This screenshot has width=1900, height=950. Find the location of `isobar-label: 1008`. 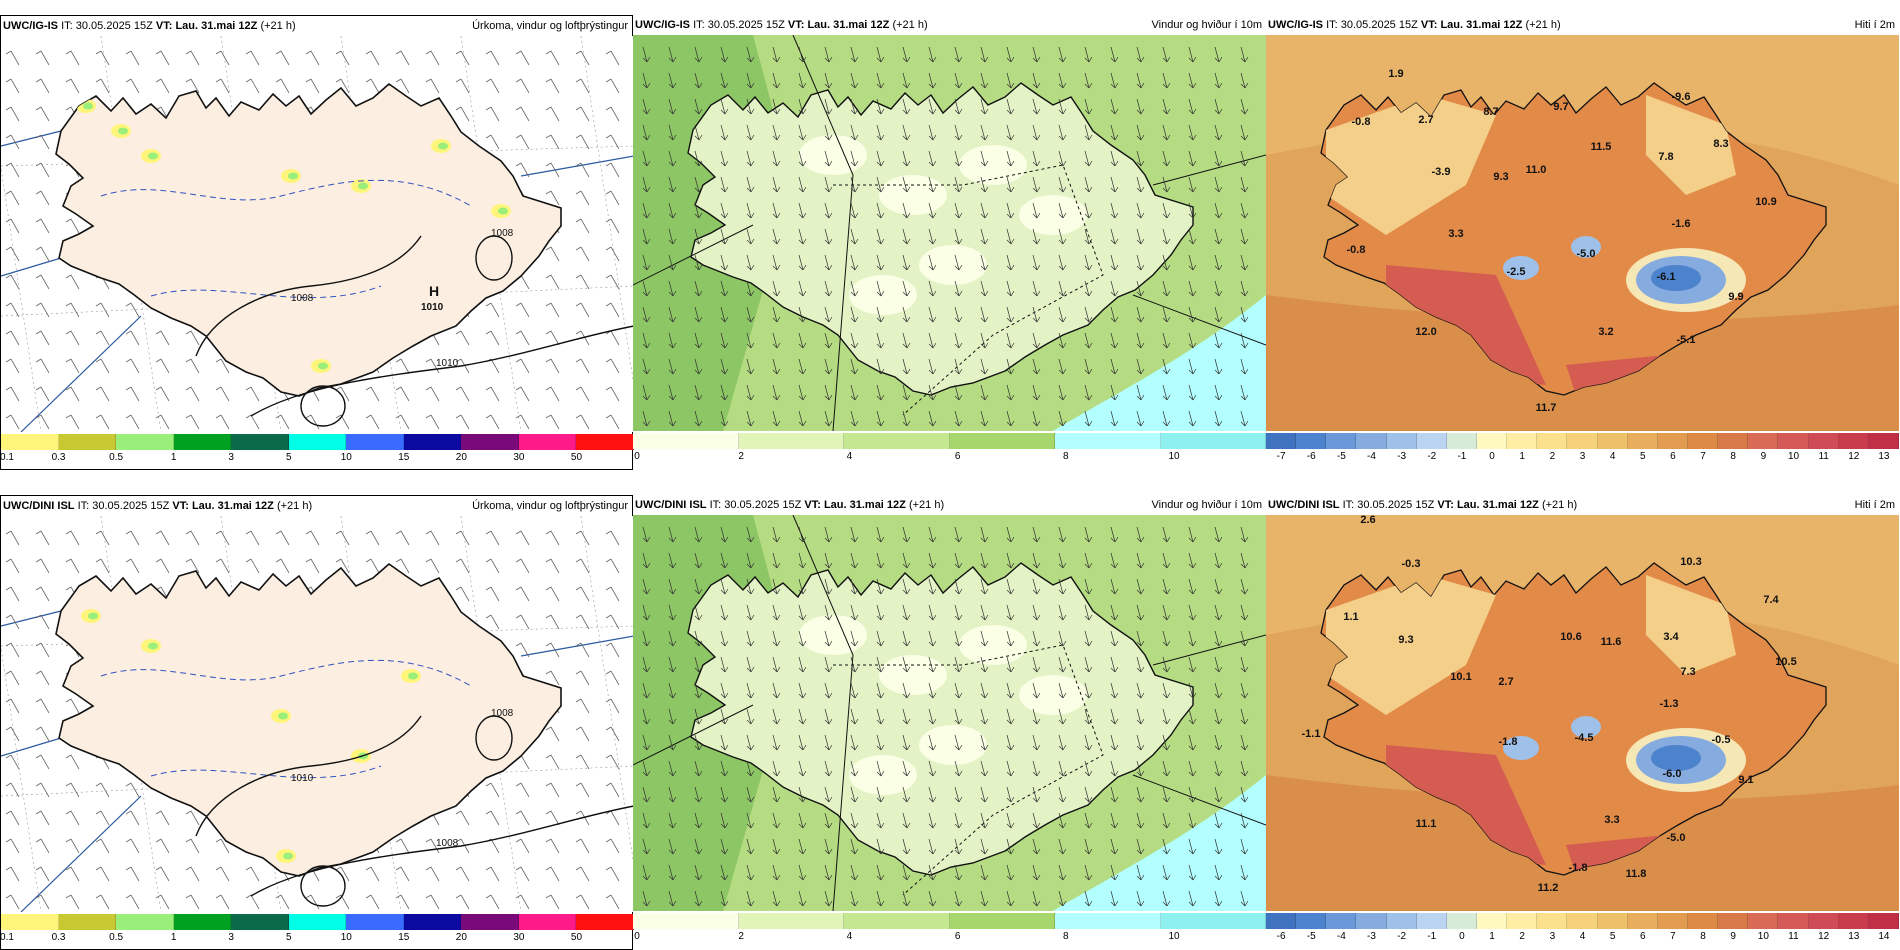

isobar-label: 1008 is located at coordinates (302, 298).